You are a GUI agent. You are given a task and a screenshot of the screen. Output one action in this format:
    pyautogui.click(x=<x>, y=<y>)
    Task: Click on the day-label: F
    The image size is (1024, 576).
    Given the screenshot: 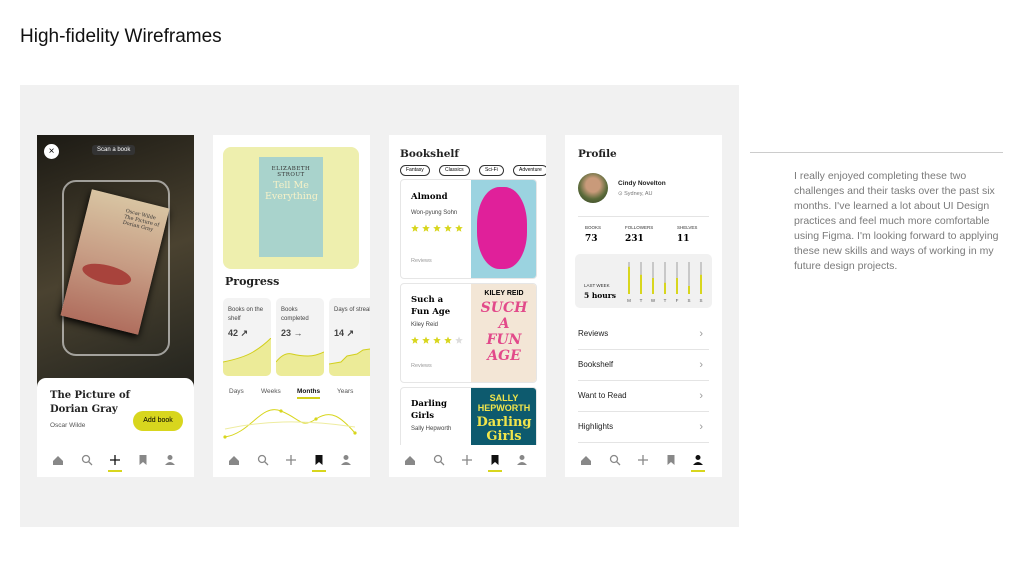 What is the action you would take?
    pyautogui.click(x=677, y=300)
    